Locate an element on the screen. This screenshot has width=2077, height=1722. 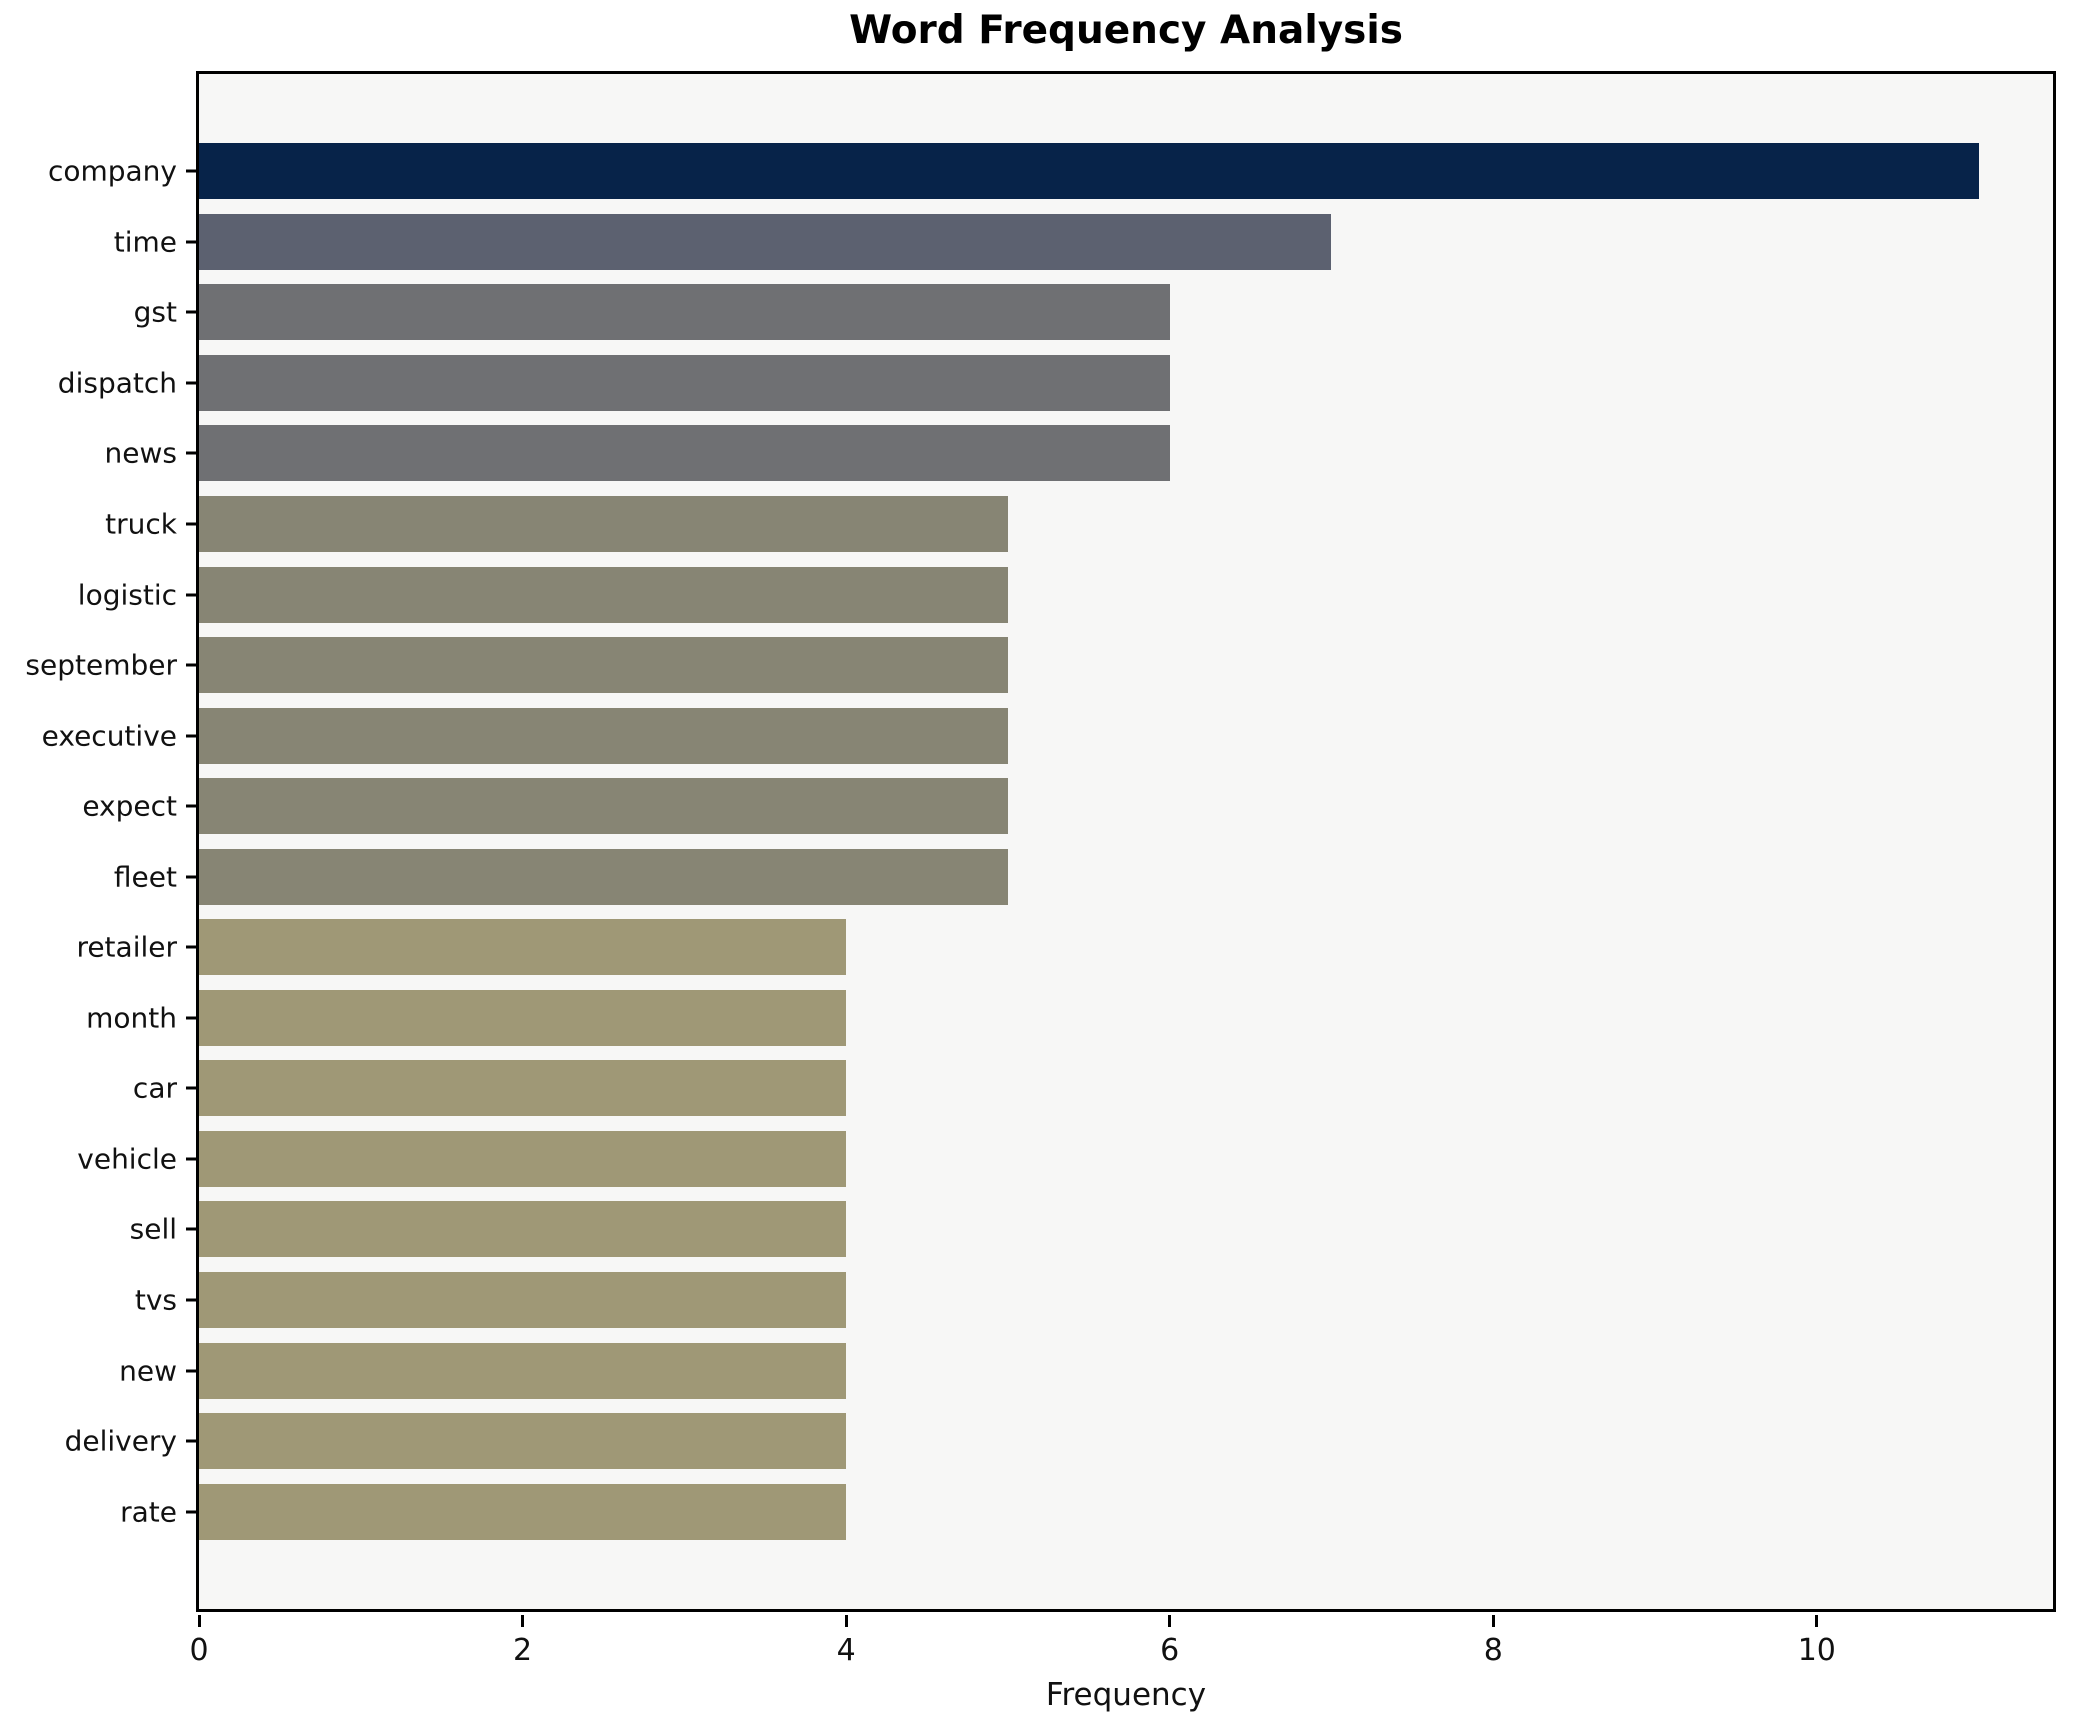
y-tick-label-vehicle: vehicle is located at coordinates (127, 1159).